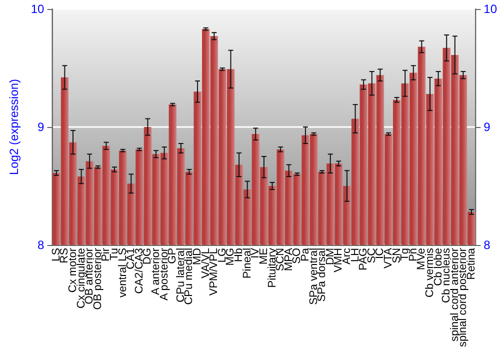 This screenshot has height=350, width=500. I want to click on y2-tick-label: 8, so click(487, 245).